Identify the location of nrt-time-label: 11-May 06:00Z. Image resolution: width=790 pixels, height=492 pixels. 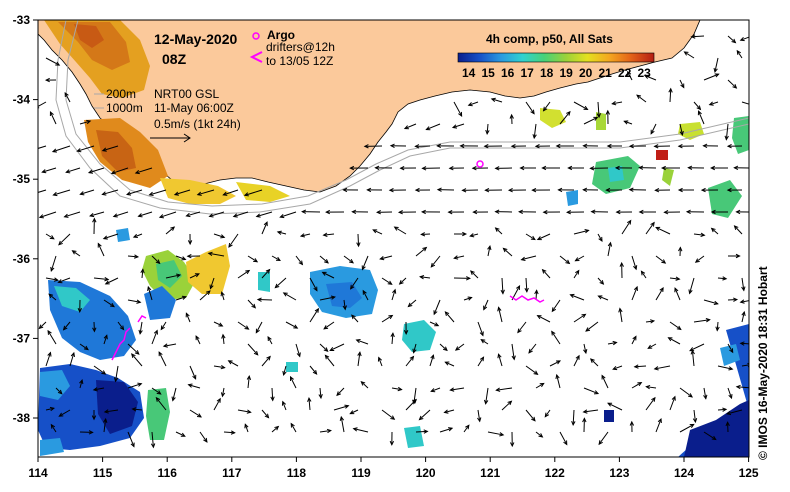
(194, 108).